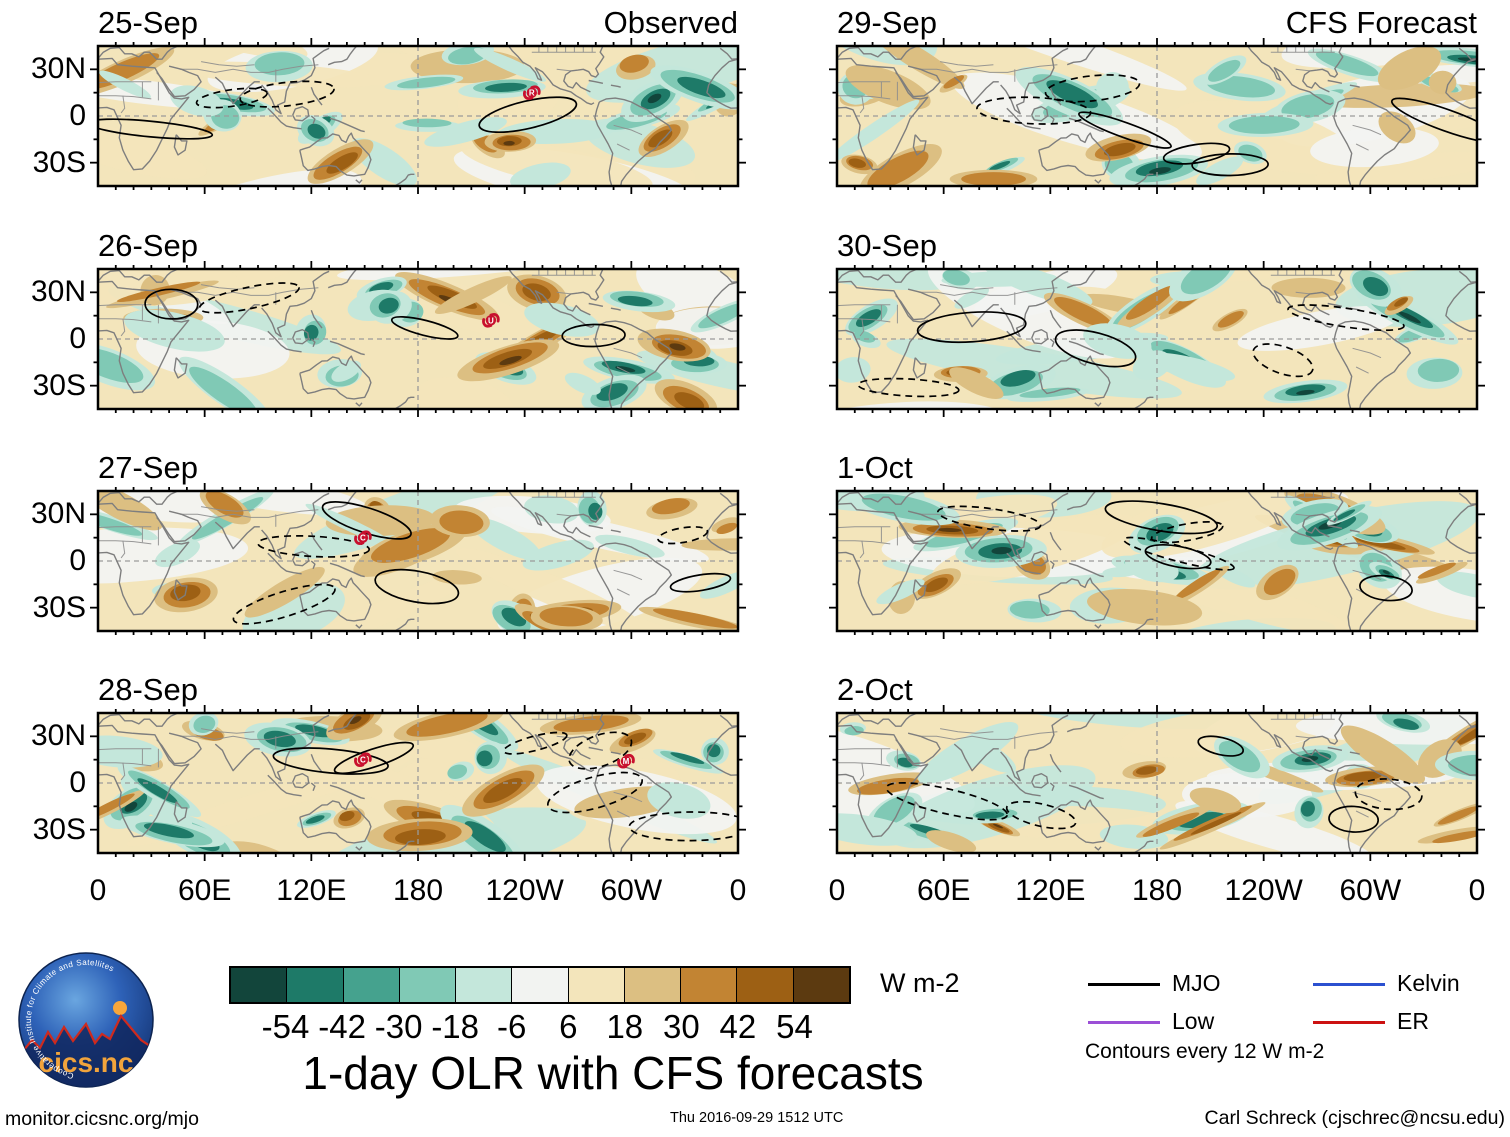 This screenshot has height=1137, width=1510. I want to click on svg-text: M, so click(626, 761).